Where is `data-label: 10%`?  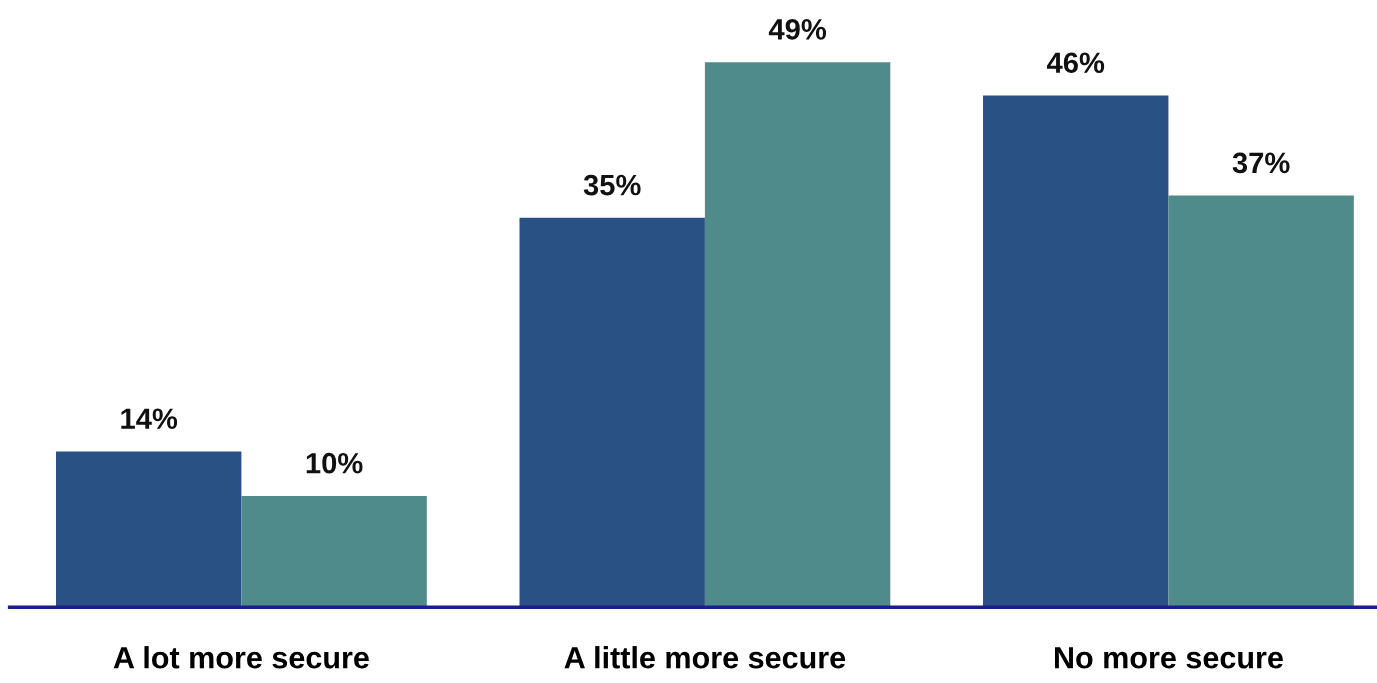 data-label: 10% is located at coordinates (334, 463).